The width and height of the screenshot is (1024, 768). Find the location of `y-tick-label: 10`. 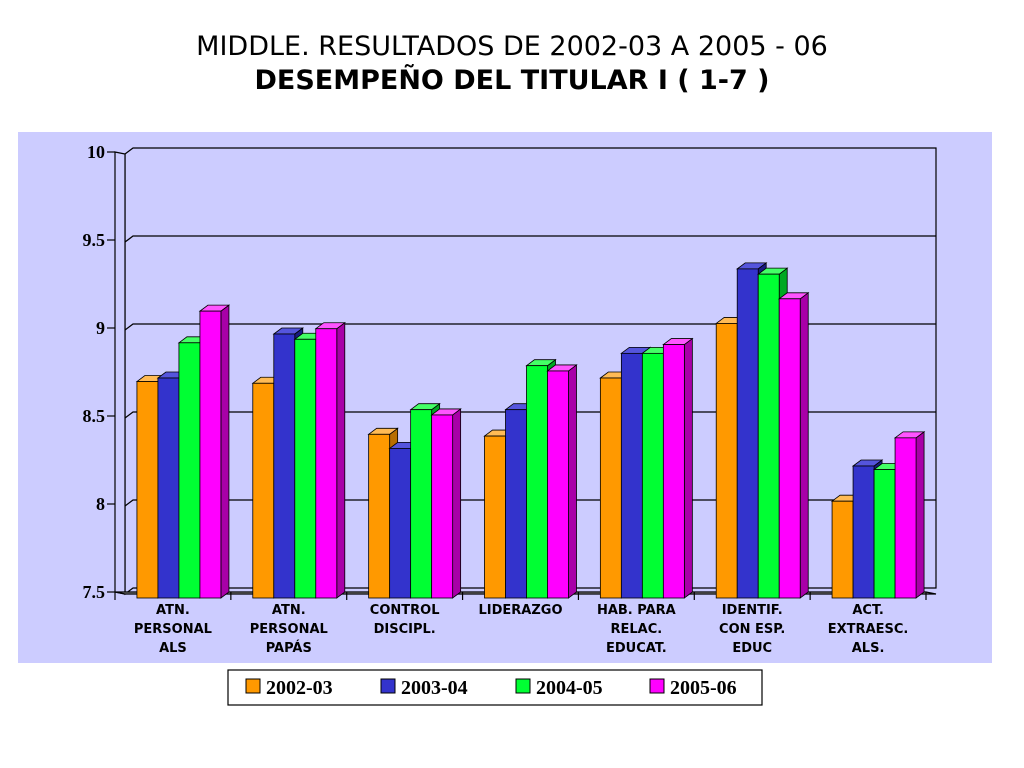

y-tick-label: 10 is located at coordinates (96, 152).